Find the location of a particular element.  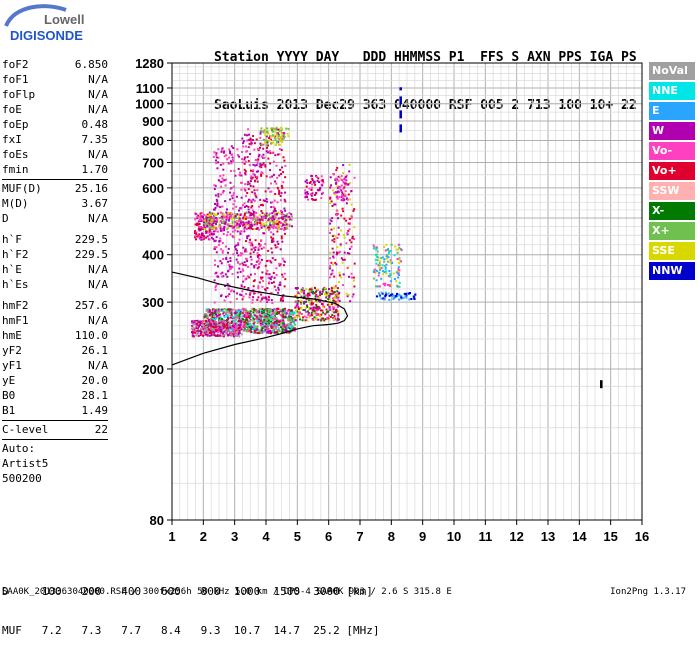

y-tick-label: 200 is located at coordinates (153, 369).